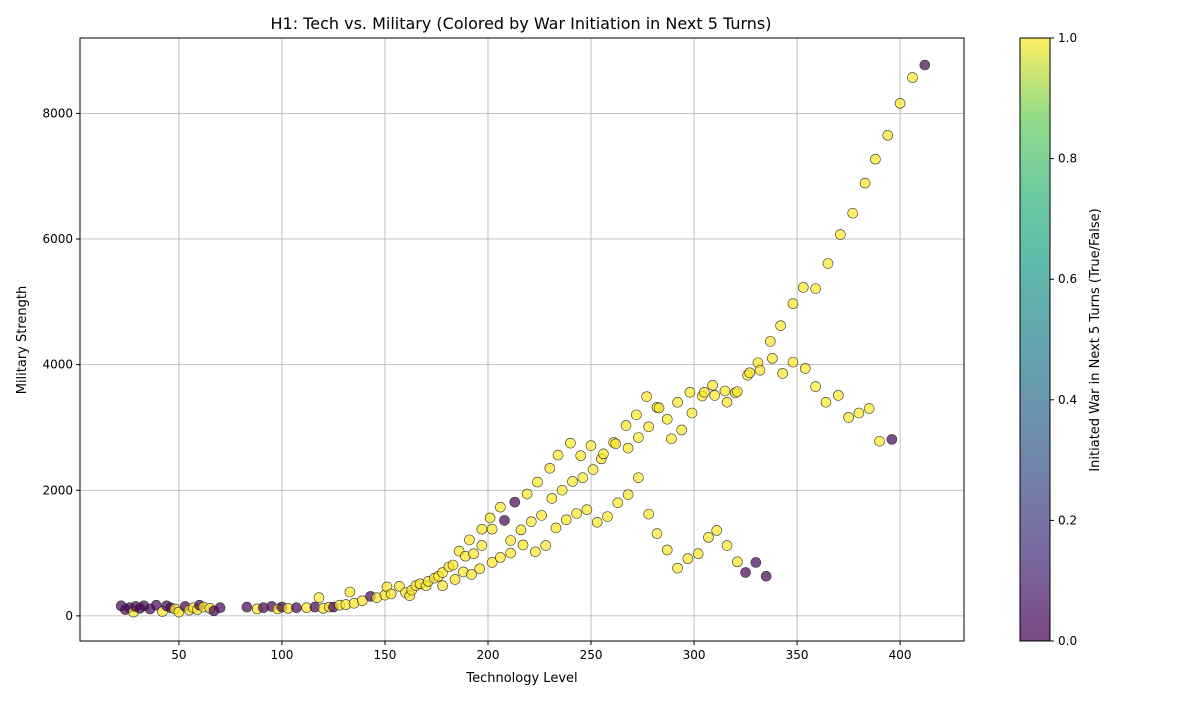 This screenshot has height=704, width=1200. What do you see at coordinates (694, 655) in the screenshot?
I see `x-tick-label: 300` at bounding box center [694, 655].